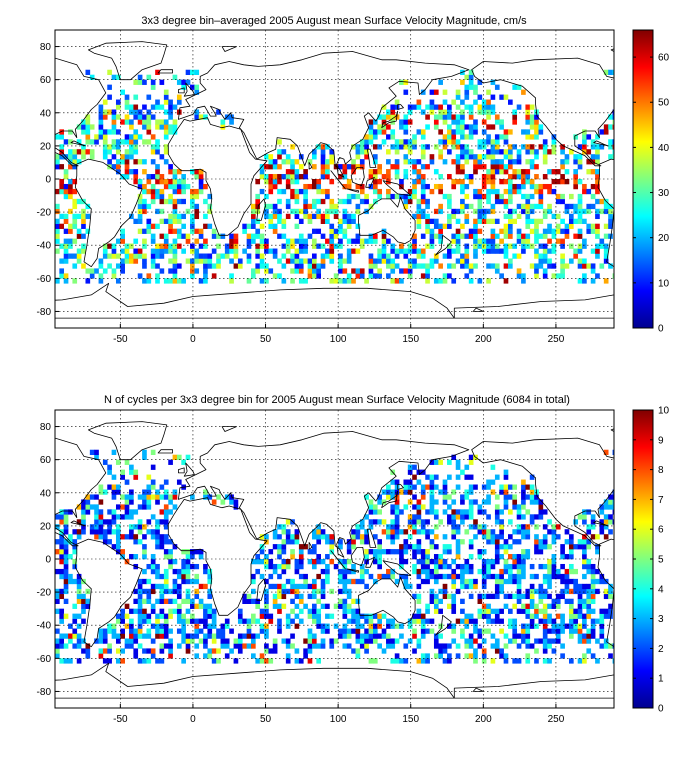 Image resolution: width=696 pixels, height=760 pixels. I want to click on x-tick-label: 200, so click(483, 339).